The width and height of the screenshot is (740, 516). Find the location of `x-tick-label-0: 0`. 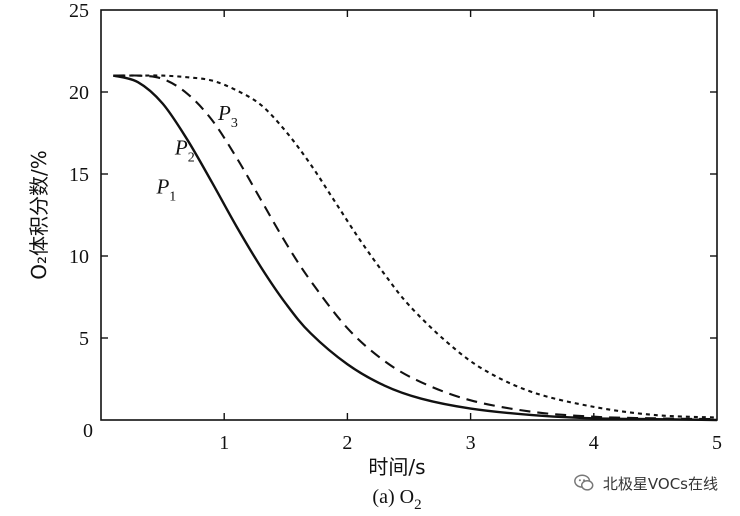

x-tick-label-0: 0 is located at coordinates (88, 431).